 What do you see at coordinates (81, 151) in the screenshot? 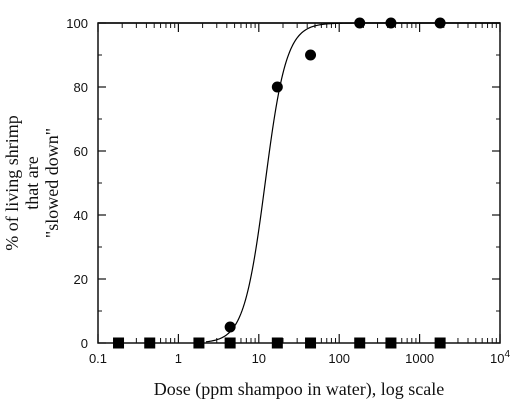
I see `y-tick-label: 60` at bounding box center [81, 151].